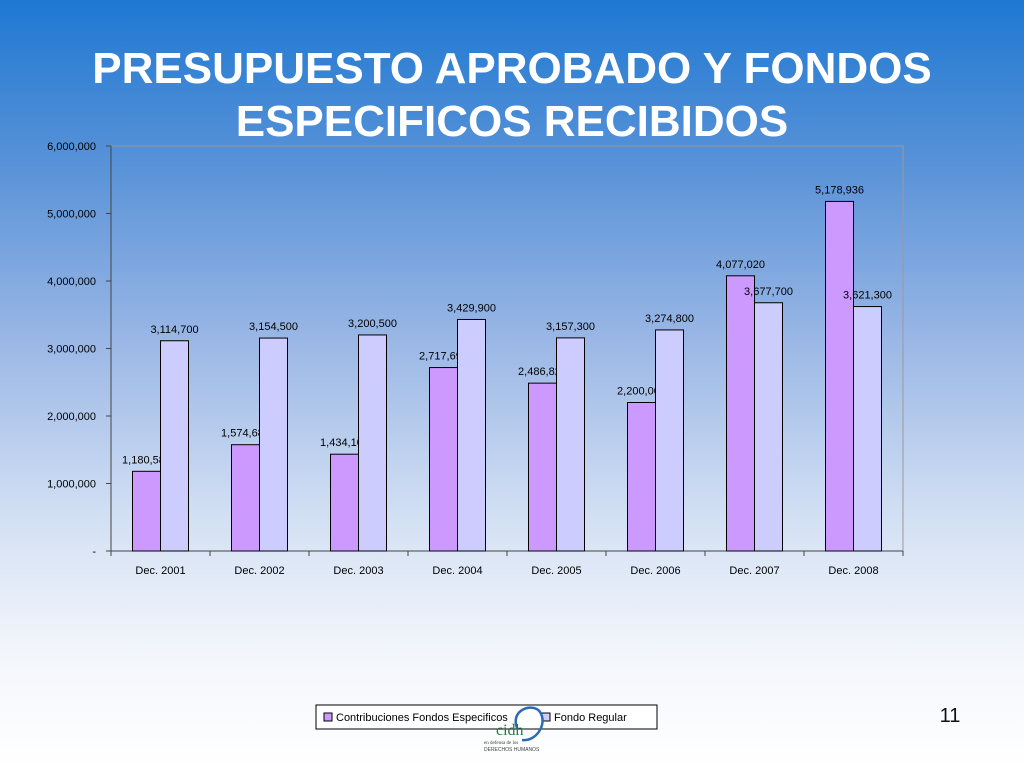  What do you see at coordinates (457, 571) in the screenshot?
I see `x-tick-label: Dec. 2004` at bounding box center [457, 571].